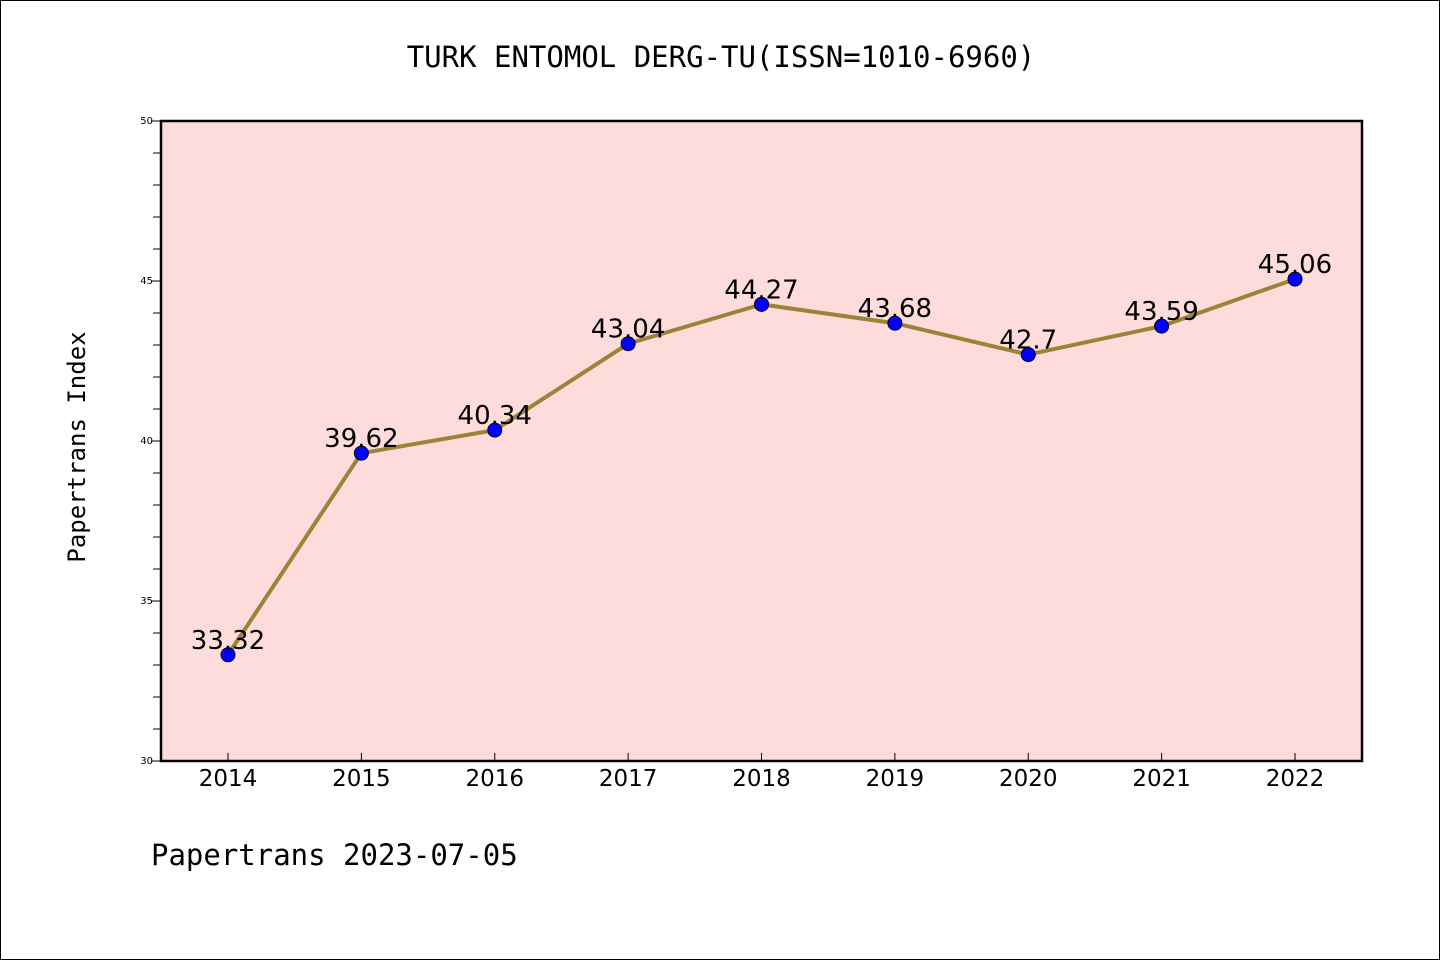 The image size is (1440, 961). I want to click on x-tick-label: 2018, so click(761, 779).